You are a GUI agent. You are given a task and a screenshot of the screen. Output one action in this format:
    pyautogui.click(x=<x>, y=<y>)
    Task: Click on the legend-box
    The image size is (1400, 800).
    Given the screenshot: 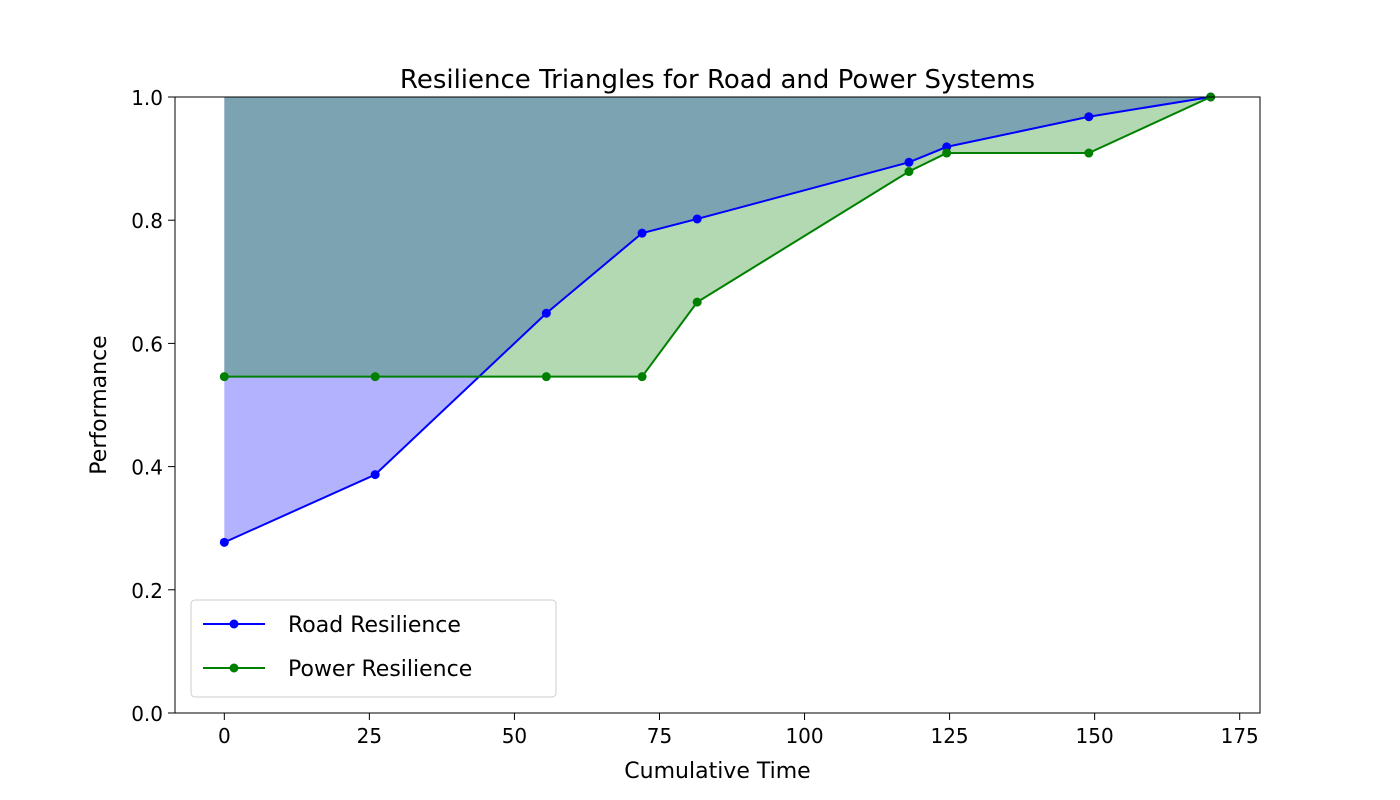 What is the action you would take?
    pyautogui.click(x=373, y=648)
    